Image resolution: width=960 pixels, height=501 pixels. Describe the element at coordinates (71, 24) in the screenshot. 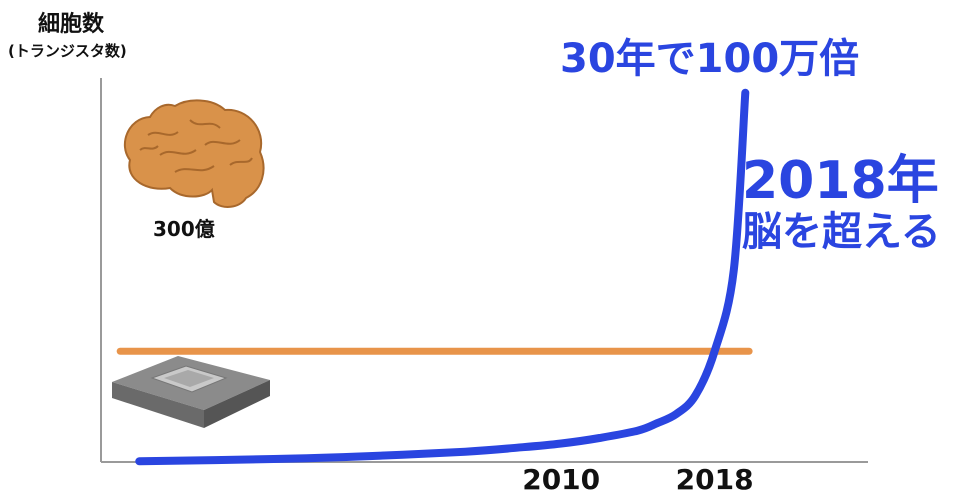

I see `y-axis-label: 細胞数` at that location.